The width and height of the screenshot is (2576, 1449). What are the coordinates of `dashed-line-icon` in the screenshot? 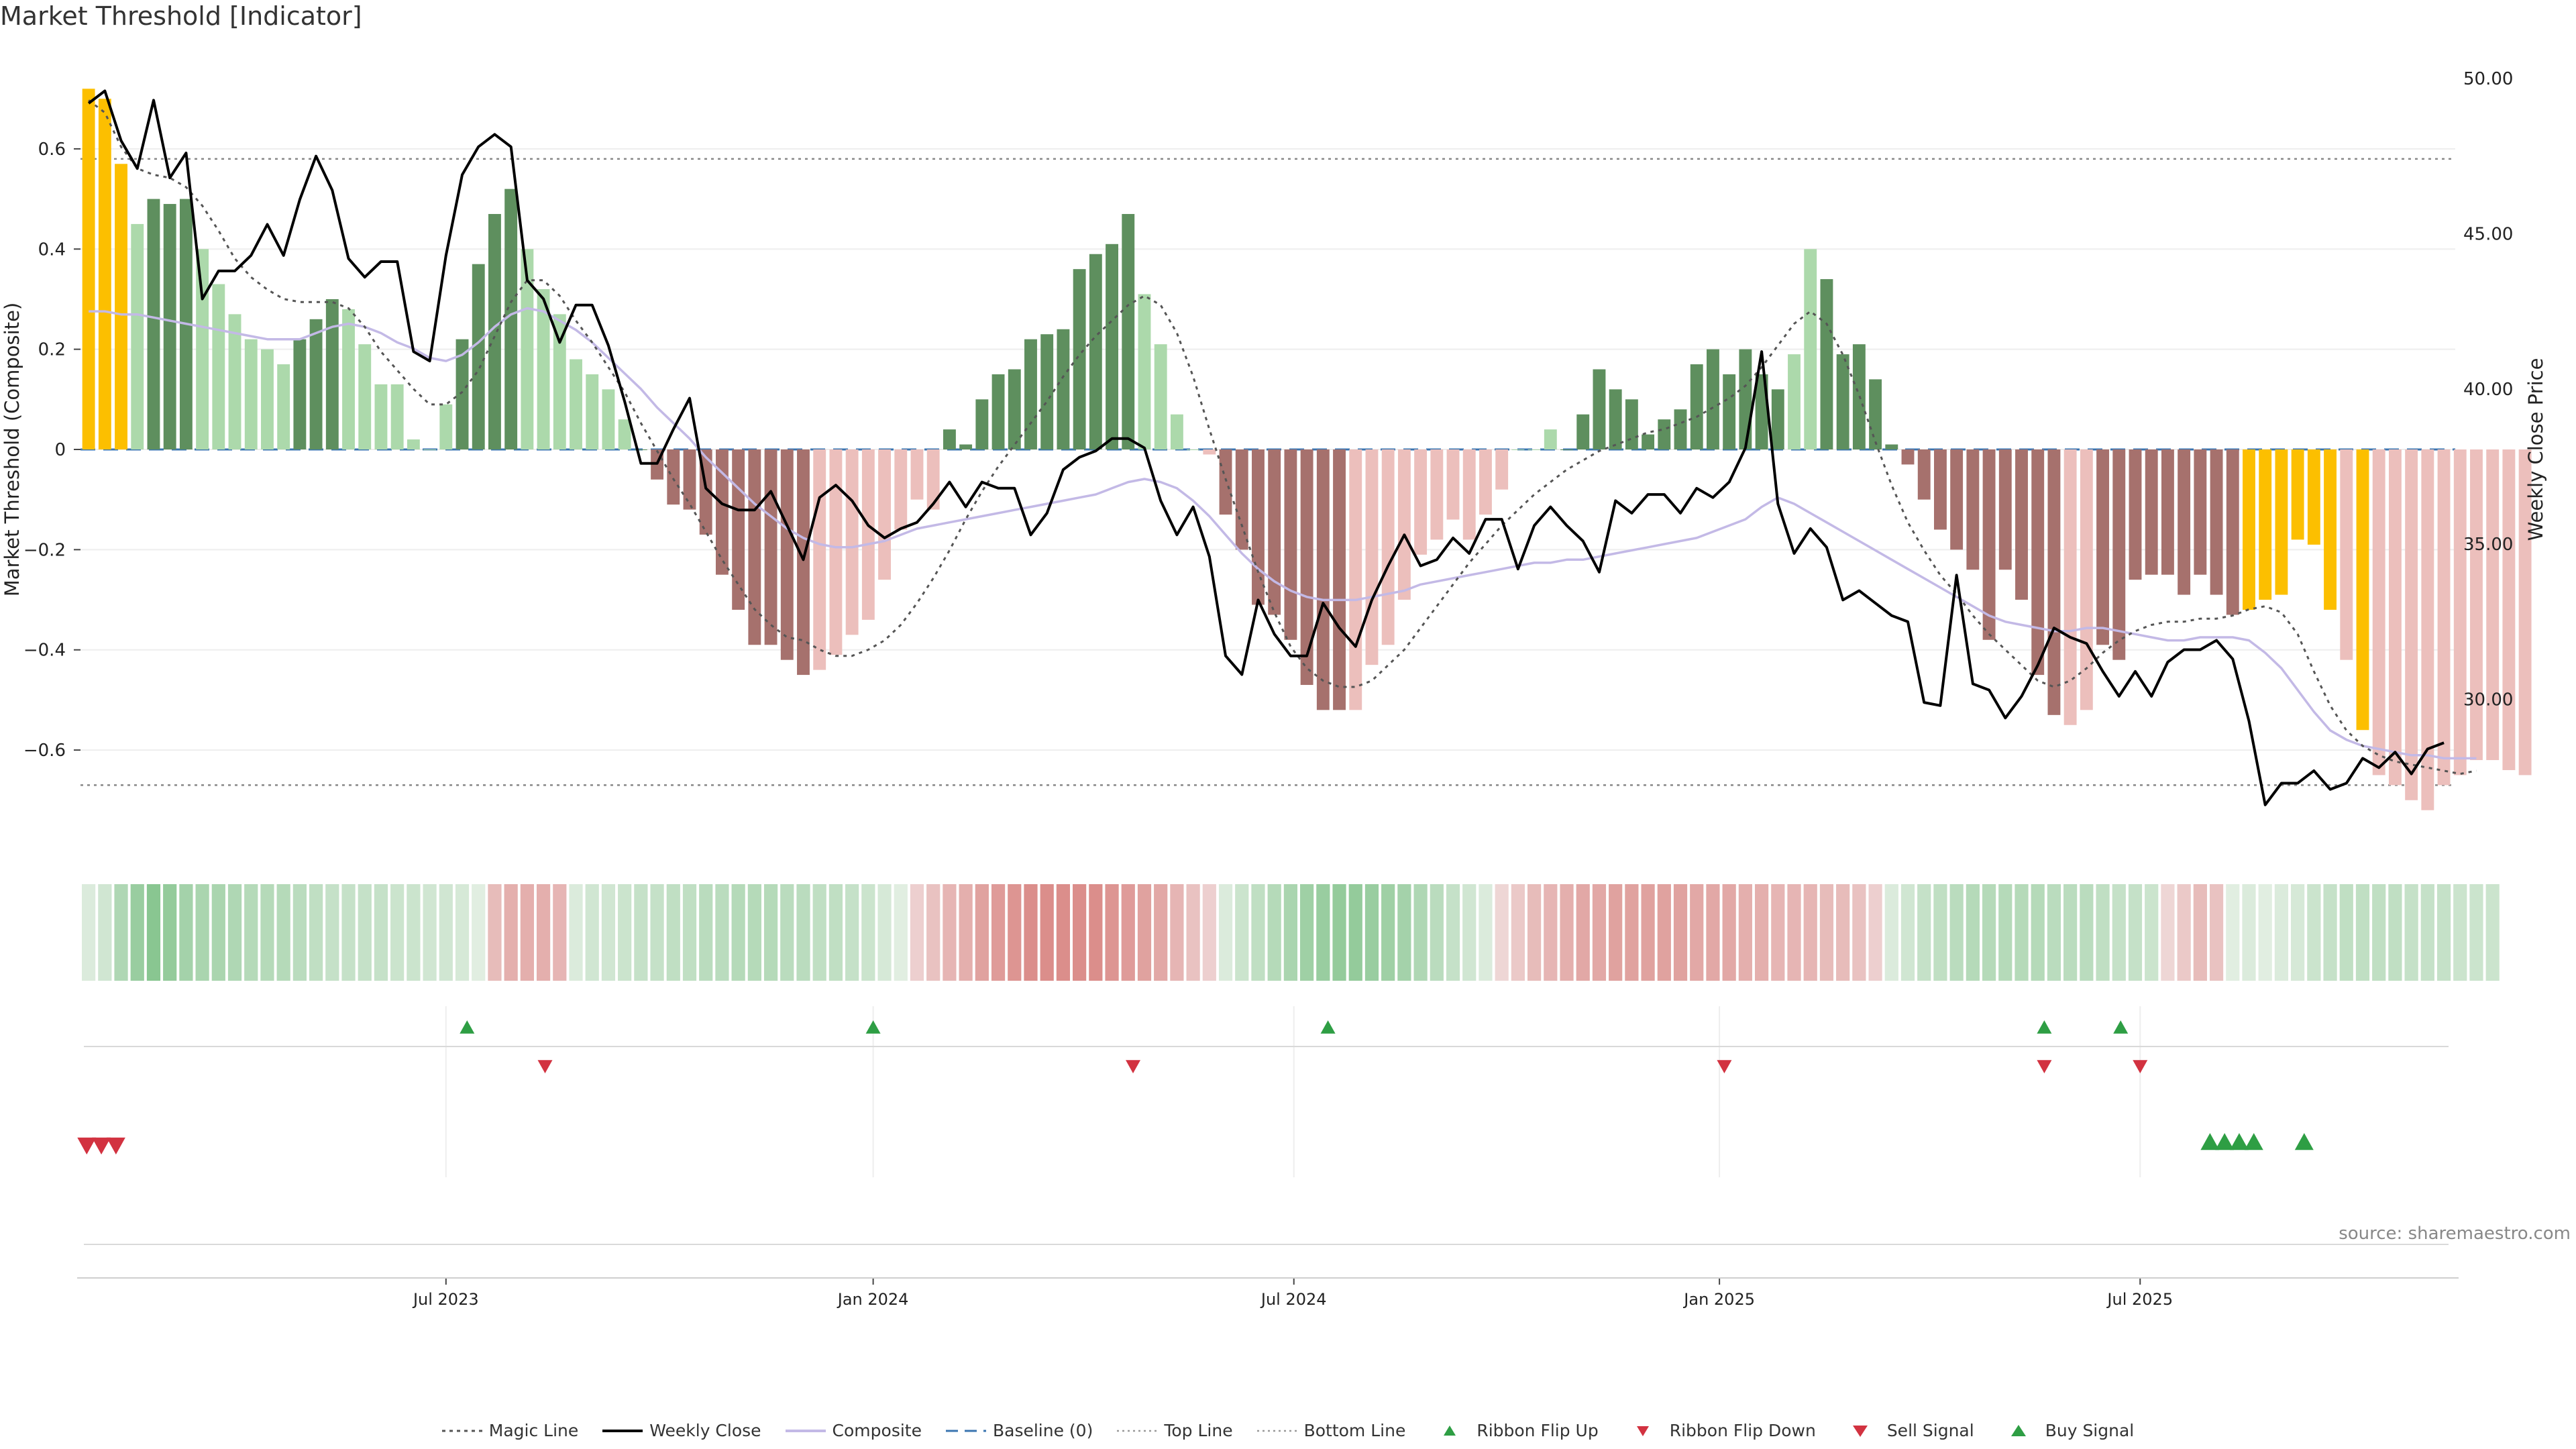 It's located at (969, 1431).